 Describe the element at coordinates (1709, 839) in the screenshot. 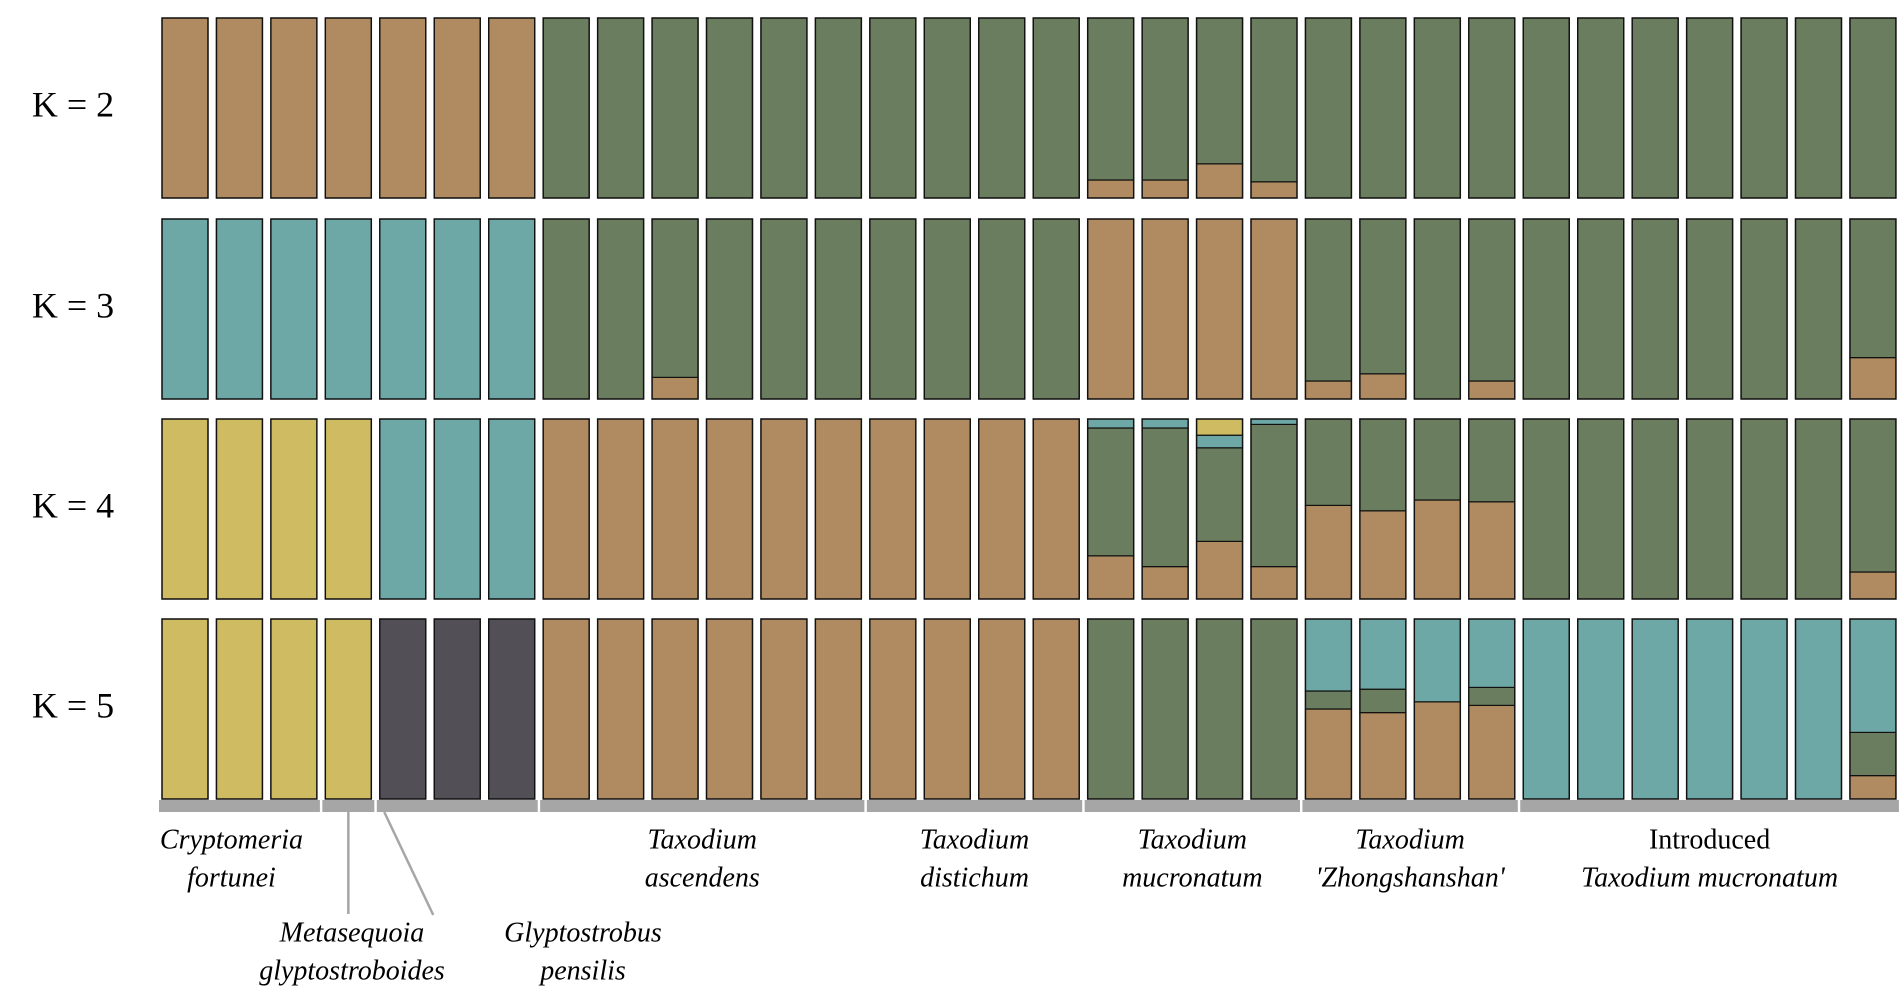

I see `group-label: Introduced` at that location.